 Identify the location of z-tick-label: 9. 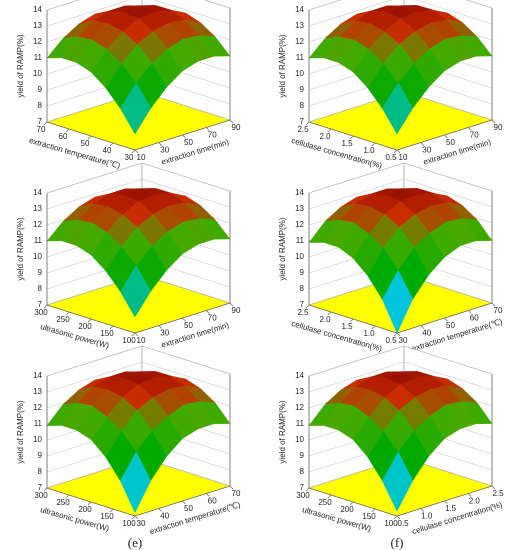
(40, 272).